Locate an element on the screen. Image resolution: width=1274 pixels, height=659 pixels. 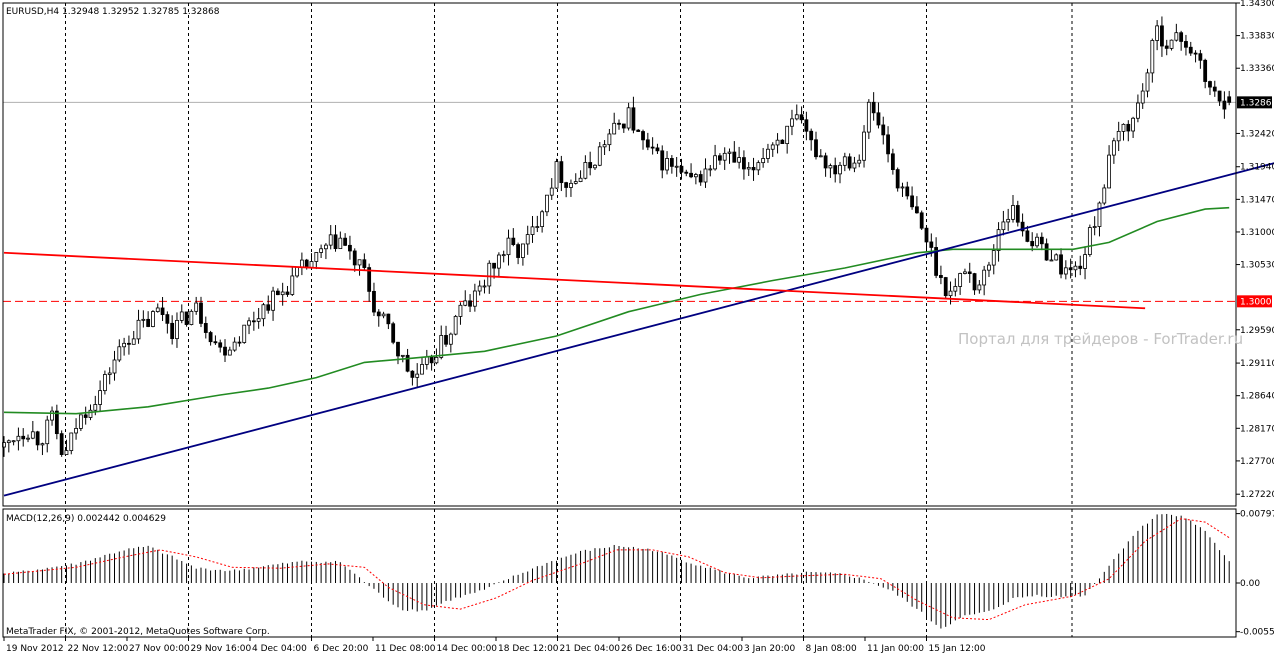
x-tick-label: 18 Dec 12:00 is located at coordinates (528, 649).